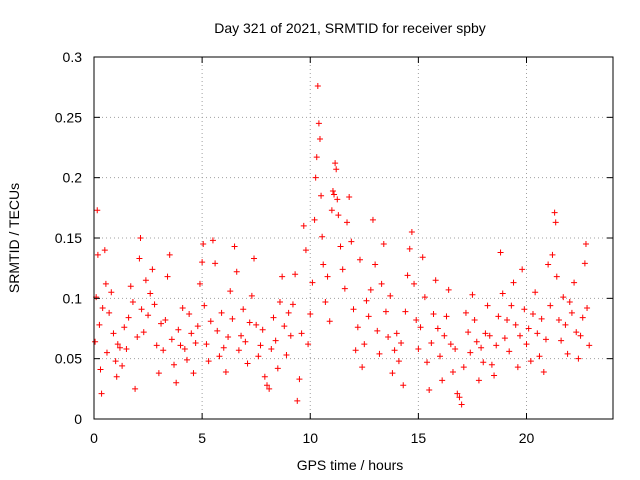  What do you see at coordinates (202, 438) in the screenshot?
I see `x-tick-label: 5` at bounding box center [202, 438].